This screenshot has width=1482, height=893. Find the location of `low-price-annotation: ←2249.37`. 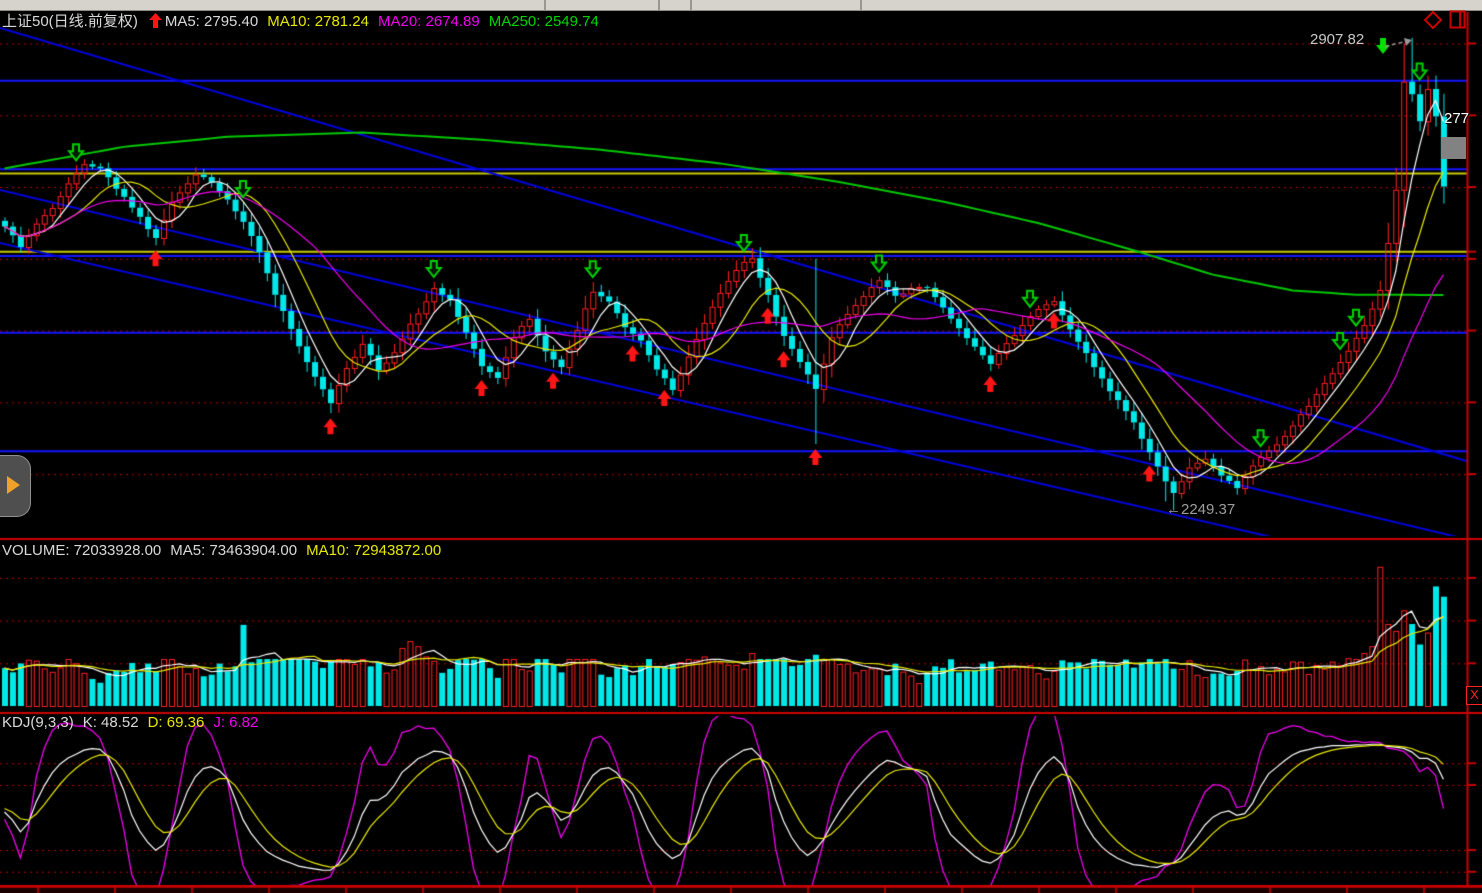

low-price-annotation: ←2249.37 is located at coordinates (1201, 509).